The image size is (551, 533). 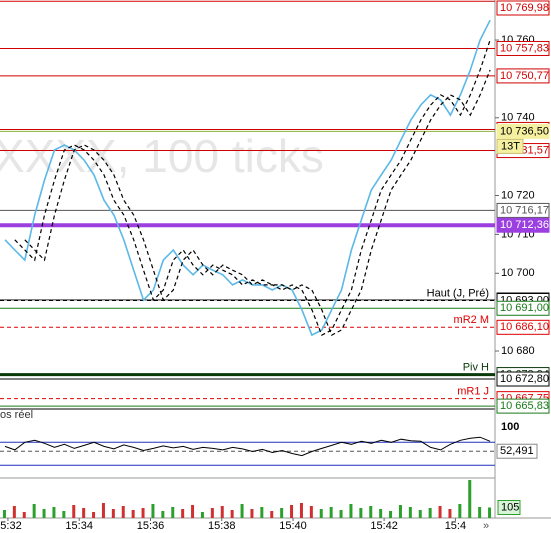 I want to click on level-label: 10 757,83, so click(x=524, y=48).